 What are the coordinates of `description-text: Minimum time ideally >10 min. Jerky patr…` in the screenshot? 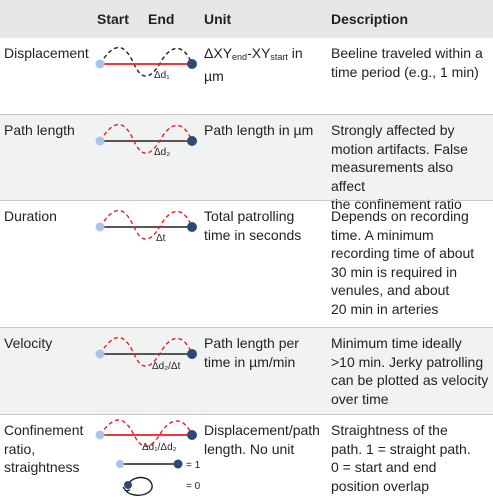 It's located at (410, 371).